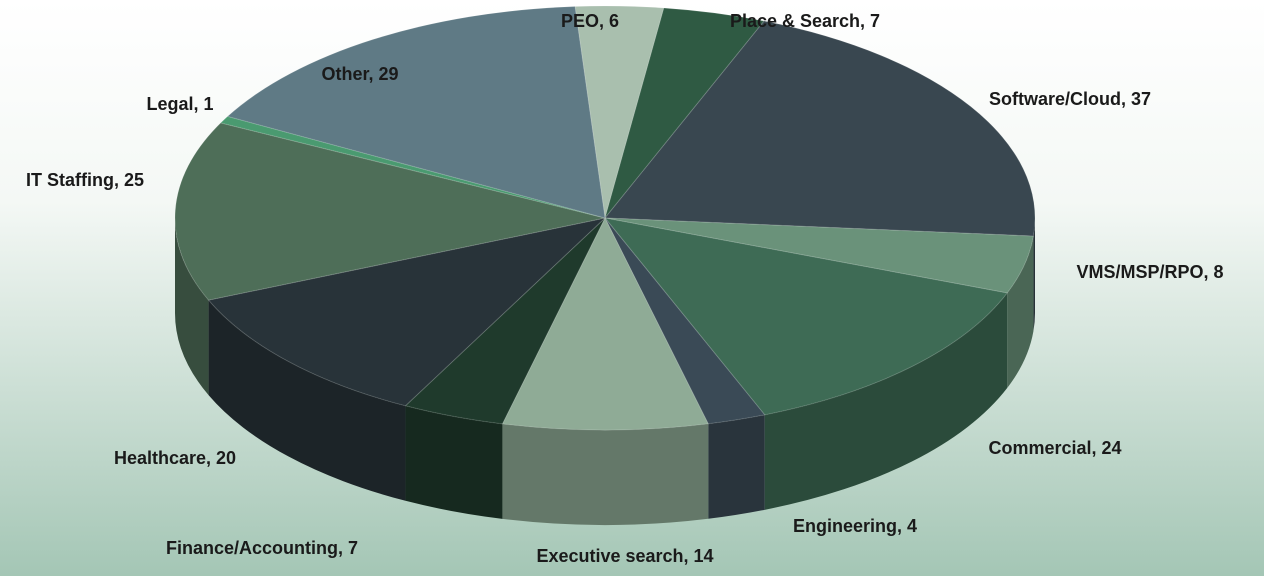 The image size is (1264, 576). I want to click on data-label: Place & Search, 7, so click(805, 21).